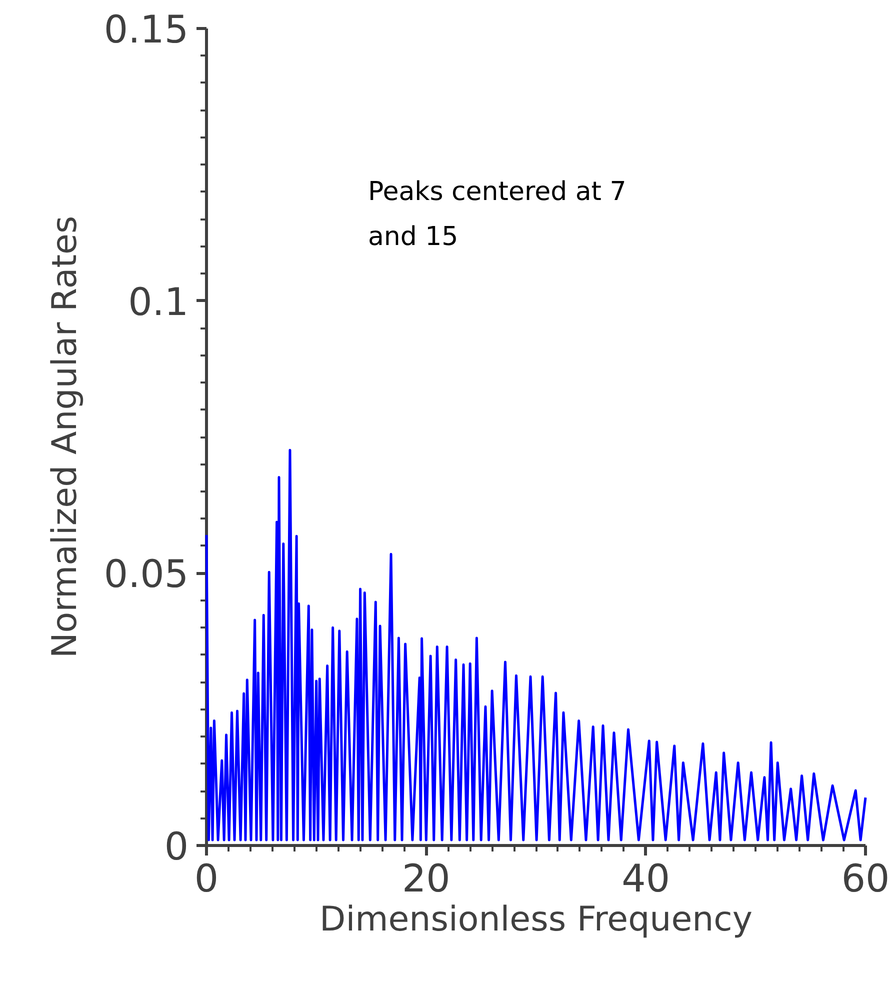  What do you see at coordinates (146, 30) in the screenshot?
I see `y-tick-label: 0.15` at bounding box center [146, 30].